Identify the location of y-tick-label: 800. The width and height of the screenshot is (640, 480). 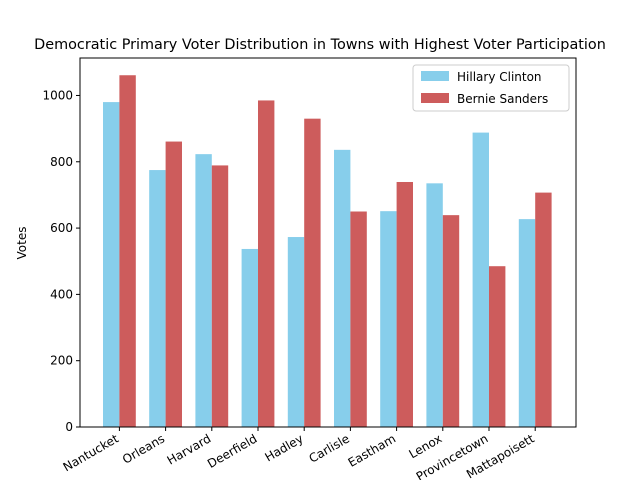
(61, 162).